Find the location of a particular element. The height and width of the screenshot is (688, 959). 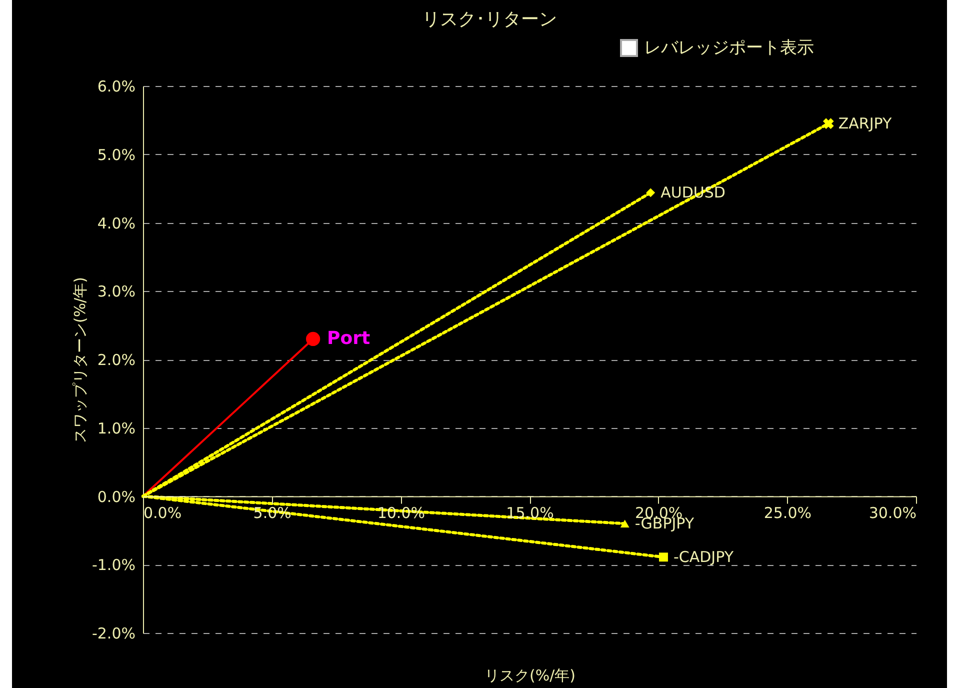

x-tick-label: 15.0% is located at coordinates (530, 513).